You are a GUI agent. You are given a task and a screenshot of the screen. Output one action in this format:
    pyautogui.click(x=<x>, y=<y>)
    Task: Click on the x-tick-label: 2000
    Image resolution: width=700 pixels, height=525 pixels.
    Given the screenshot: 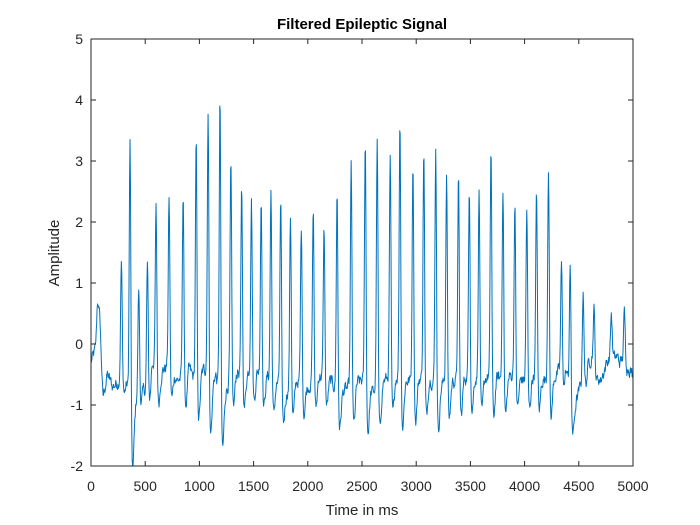 What is the action you would take?
    pyautogui.click(x=307, y=486)
    